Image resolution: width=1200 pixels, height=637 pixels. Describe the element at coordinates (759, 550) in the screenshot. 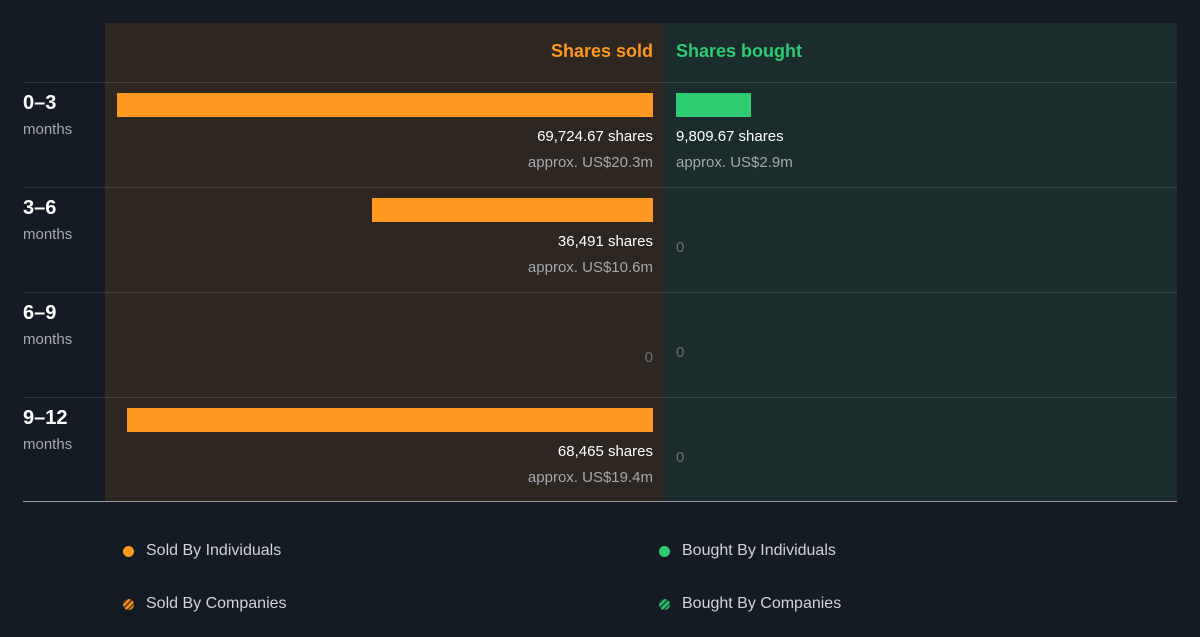

I see `legend-label: Bought By Individuals` at that location.